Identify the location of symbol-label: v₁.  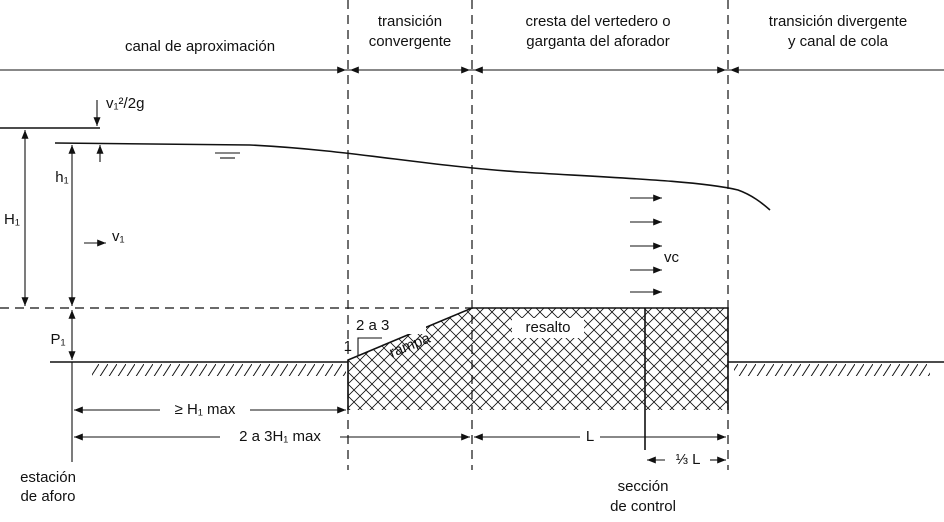
(118, 236).